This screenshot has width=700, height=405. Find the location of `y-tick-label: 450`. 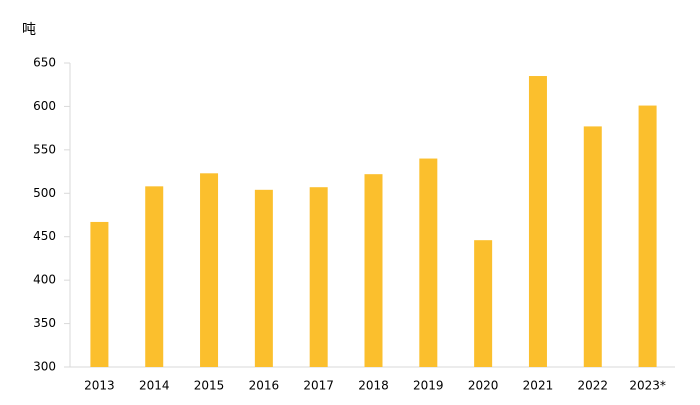

y-tick-label: 450 is located at coordinates (44, 236).